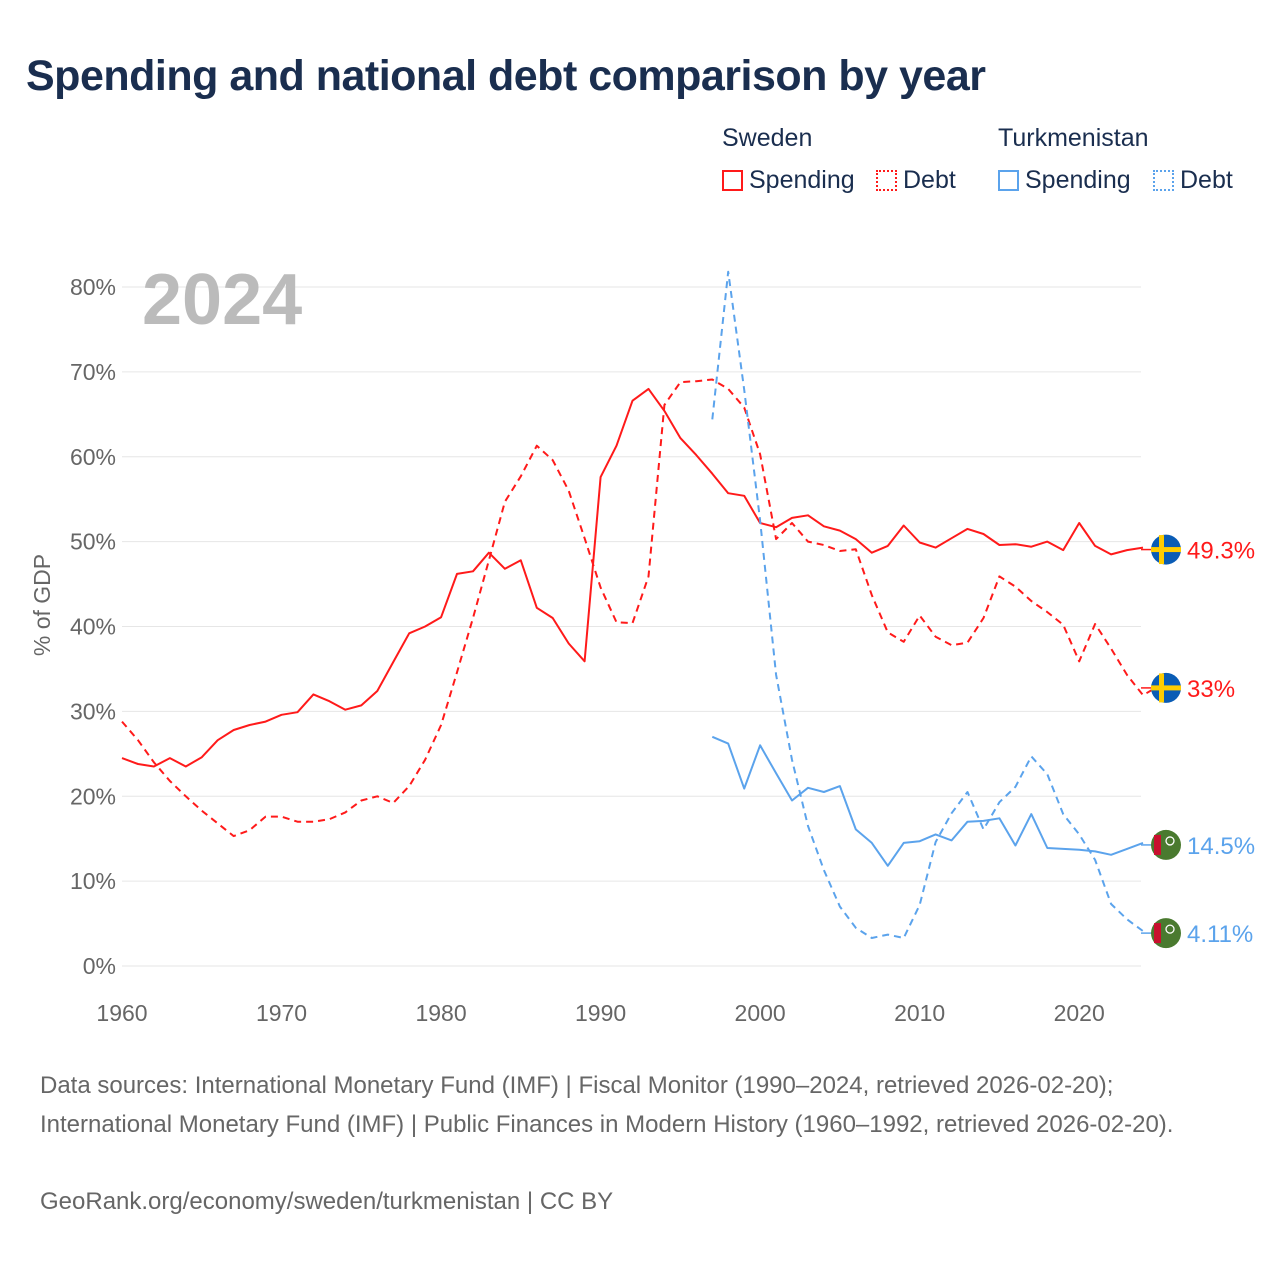  What do you see at coordinates (440, 1013) in the screenshot?
I see `x-tick-label: 1980` at bounding box center [440, 1013].